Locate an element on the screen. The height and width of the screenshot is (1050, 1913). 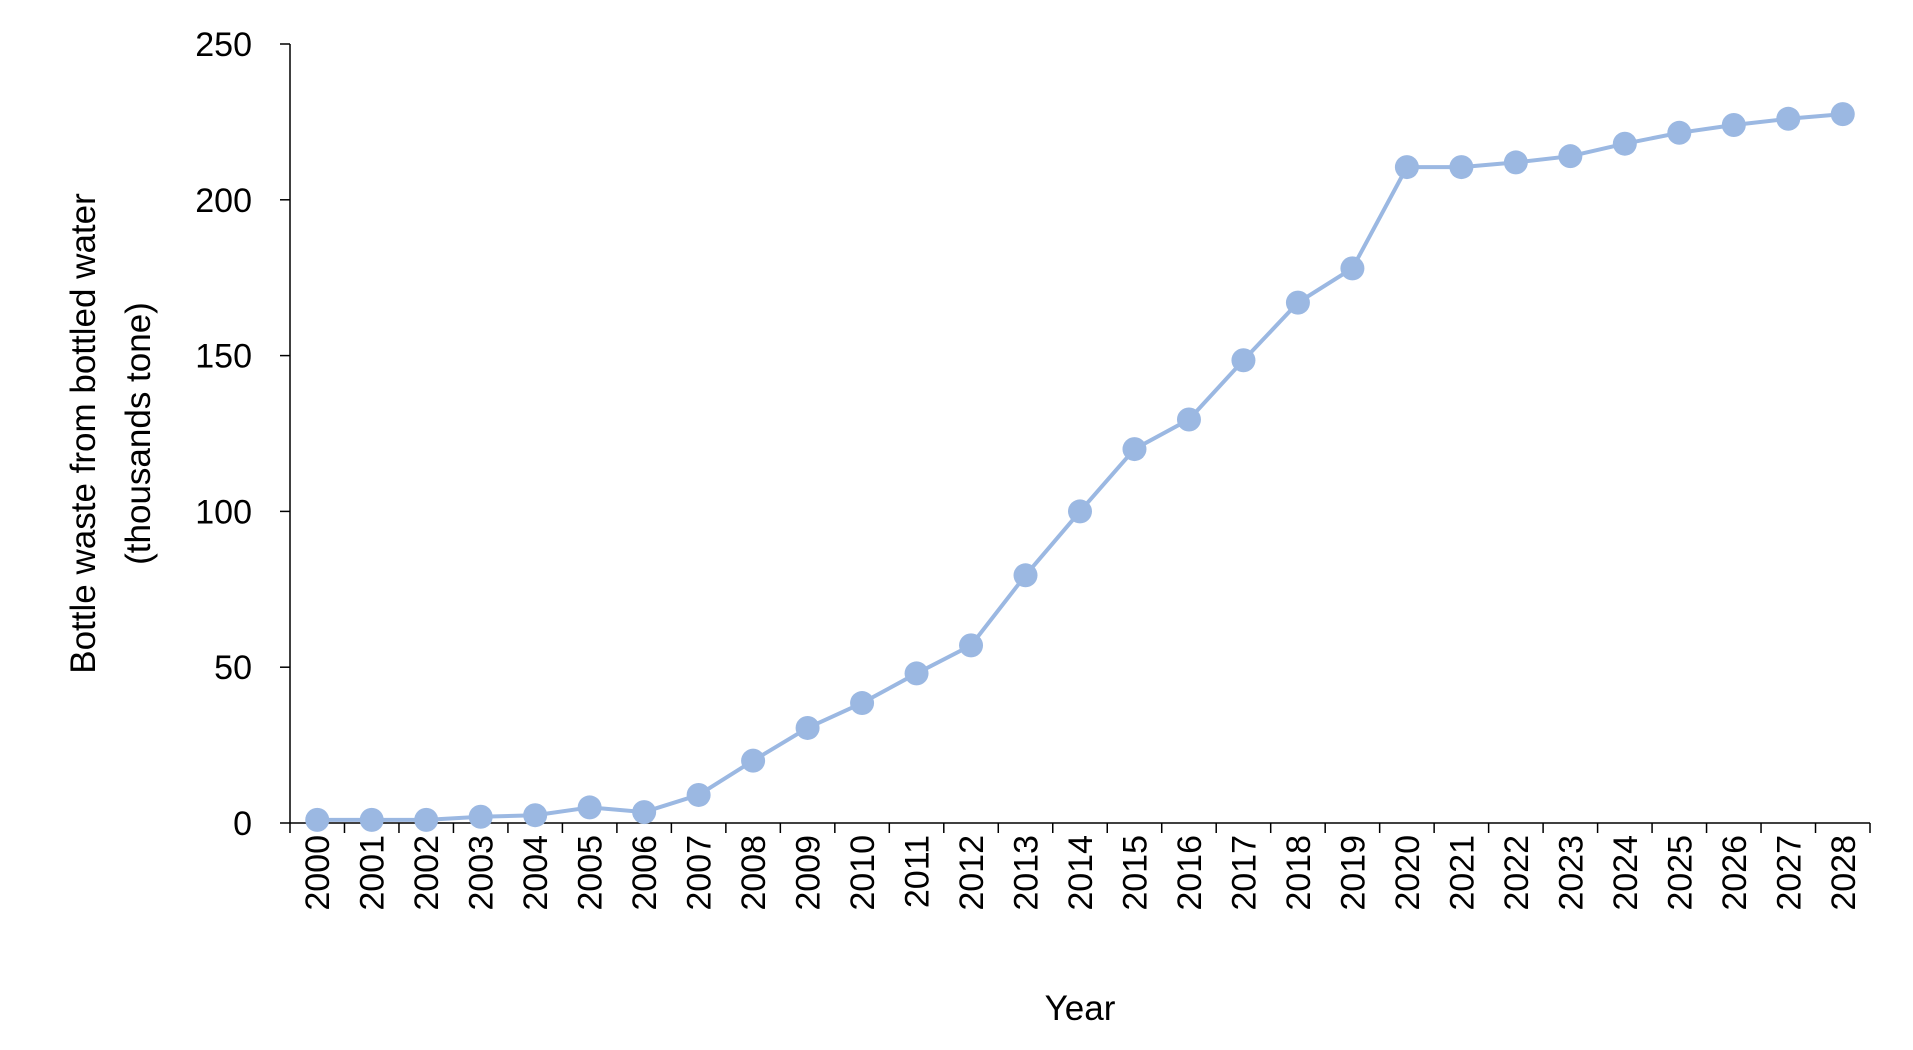
x-tick-label: 2013 is located at coordinates (1027, 873).